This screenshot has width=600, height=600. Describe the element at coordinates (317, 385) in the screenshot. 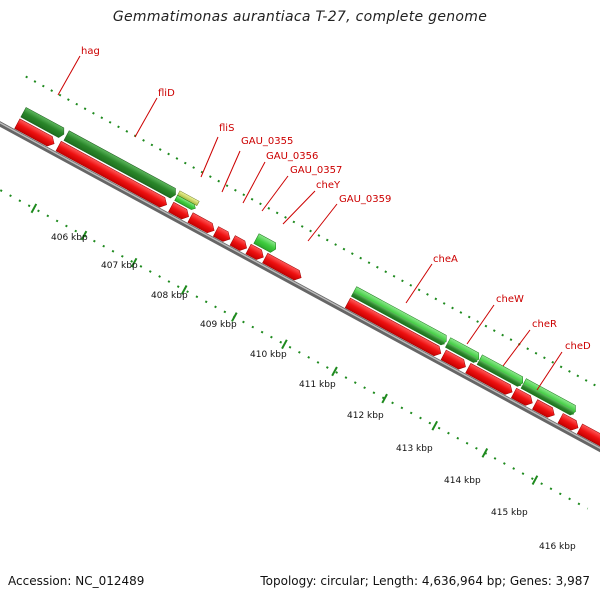

I see `tick-label-411: 411 kbp` at that location.